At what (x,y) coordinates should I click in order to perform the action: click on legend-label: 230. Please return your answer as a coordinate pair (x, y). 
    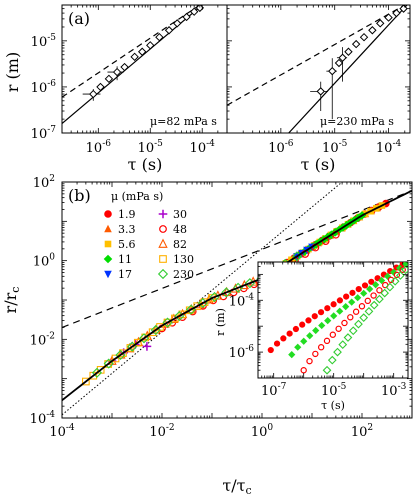
    Looking at the image, I should click on (183, 274).